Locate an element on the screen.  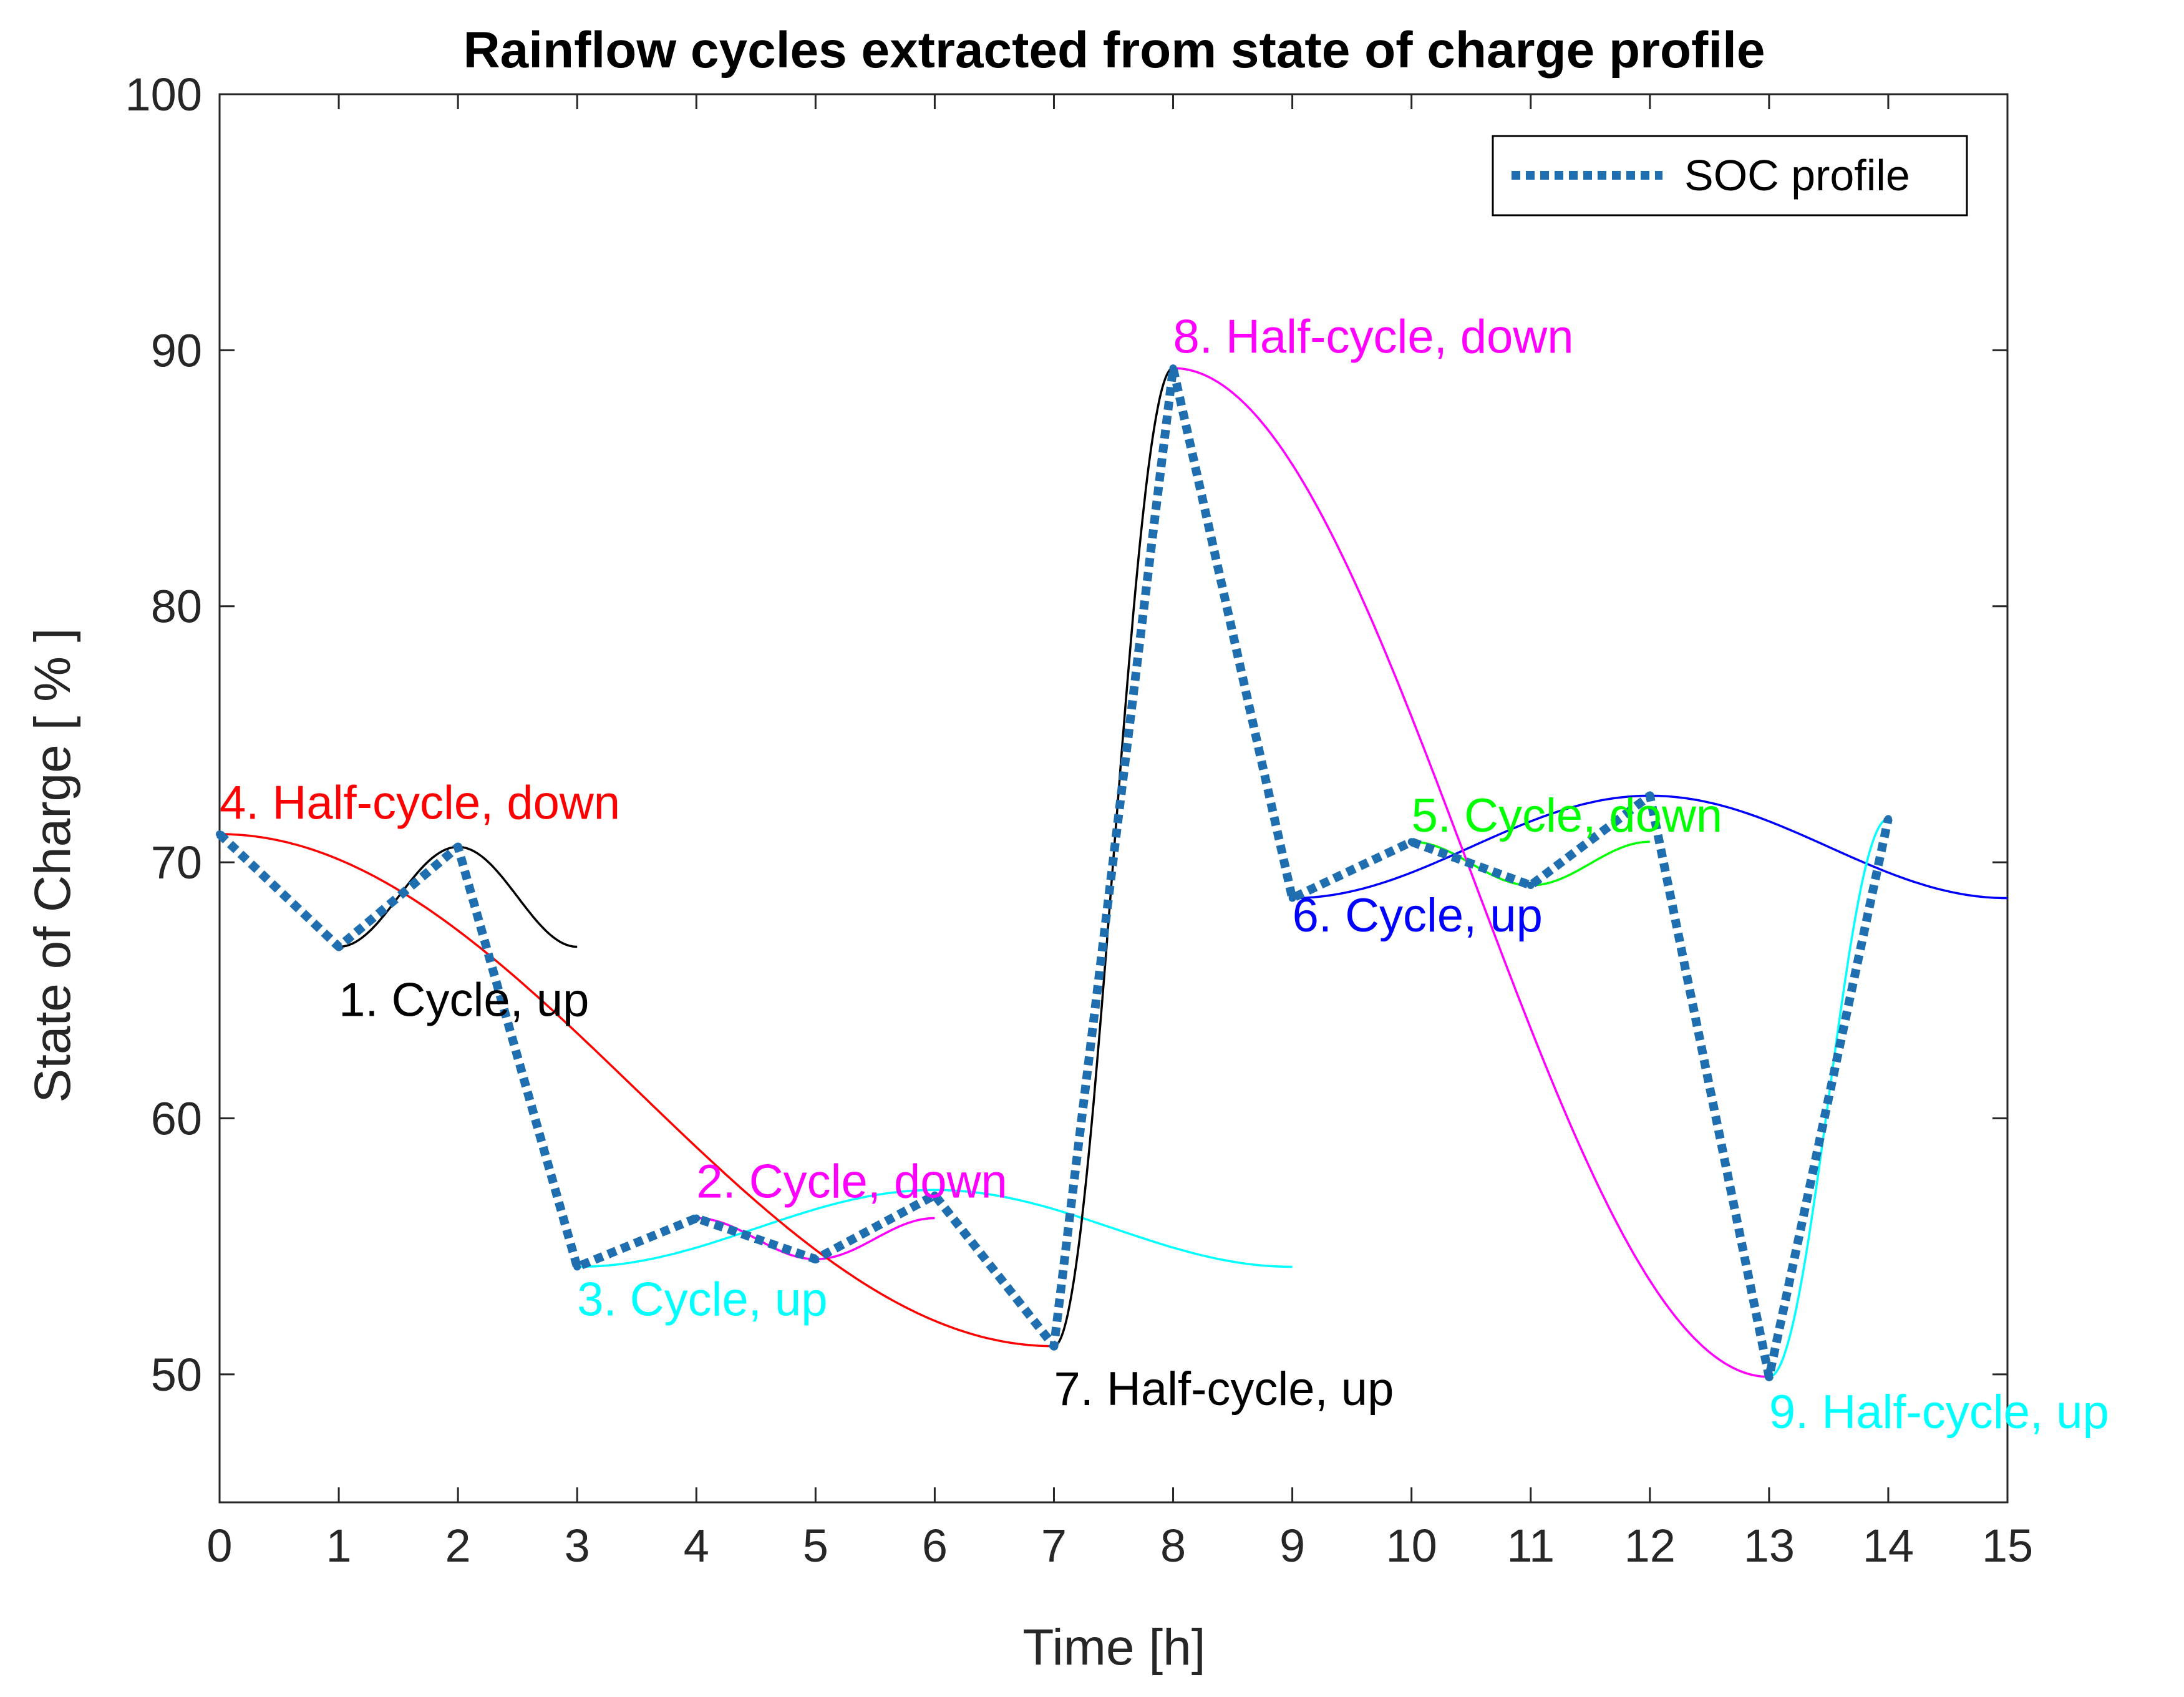
legend-entry-soc-profile: SOC profile is located at coordinates (1797, 175).